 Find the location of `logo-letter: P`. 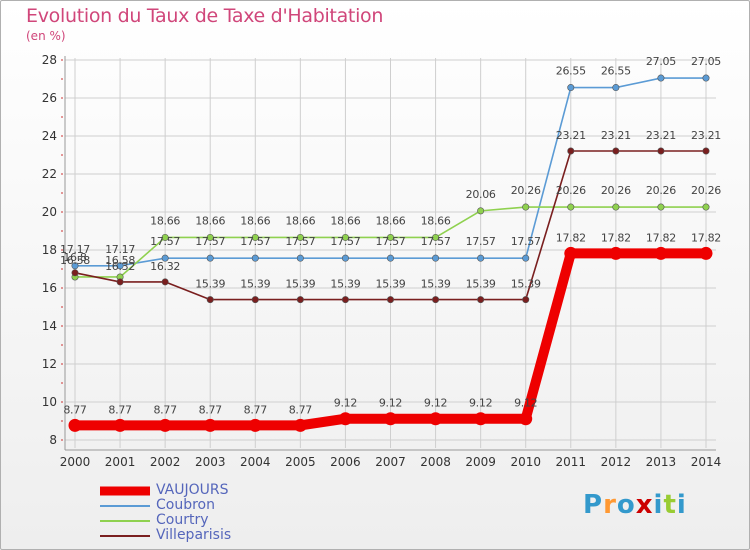

logo-letter: P is located at coordinates (593, 505).